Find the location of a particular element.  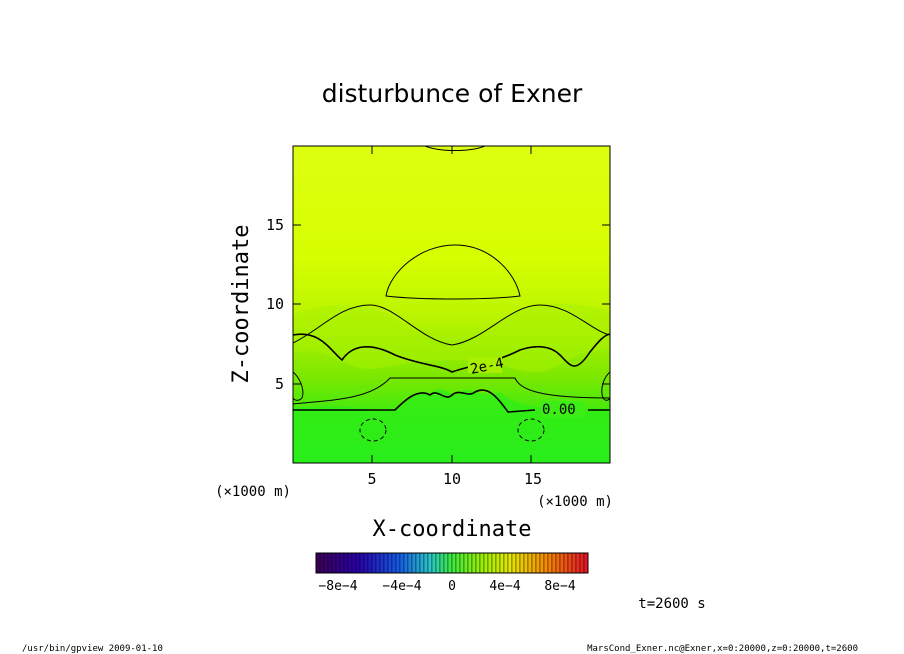

x-tick-5: 5 is located at coordinates (371, 479).